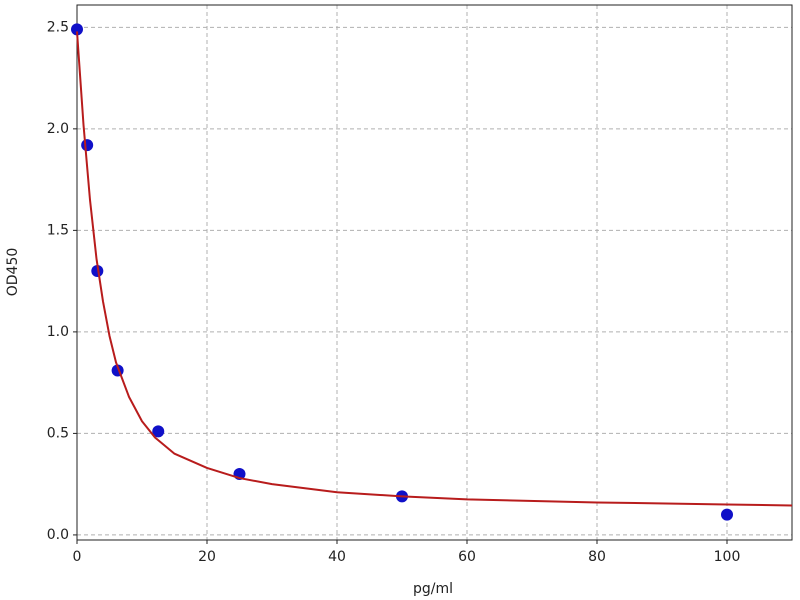 This screenshot has height=600, width=800. I want to click on x-tick-label: 20, so click(207, 557).